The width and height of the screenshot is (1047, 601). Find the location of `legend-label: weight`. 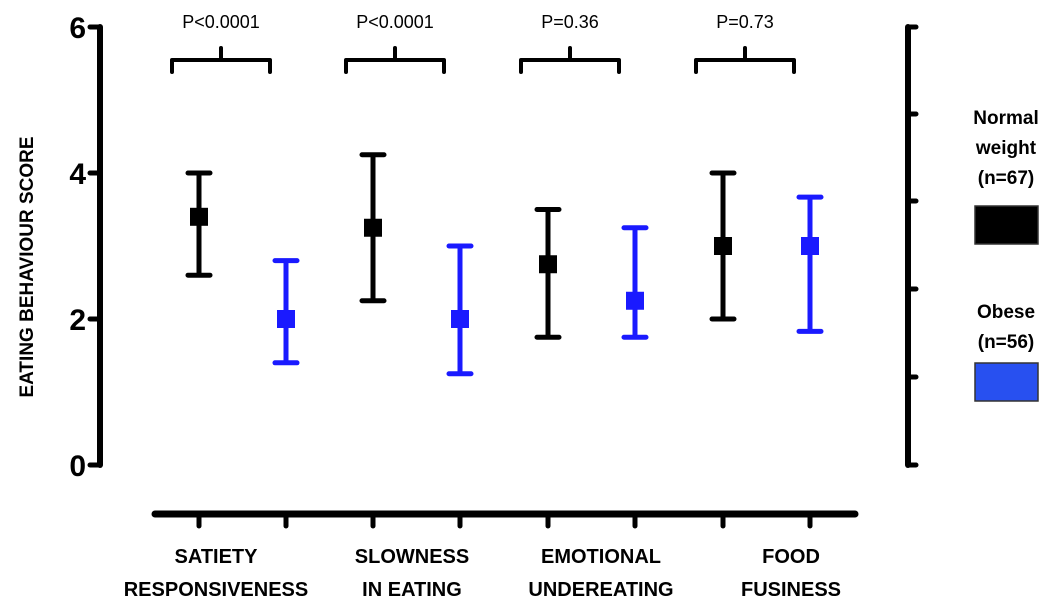

legend-label: weight is located at coordinates (1006, 148).